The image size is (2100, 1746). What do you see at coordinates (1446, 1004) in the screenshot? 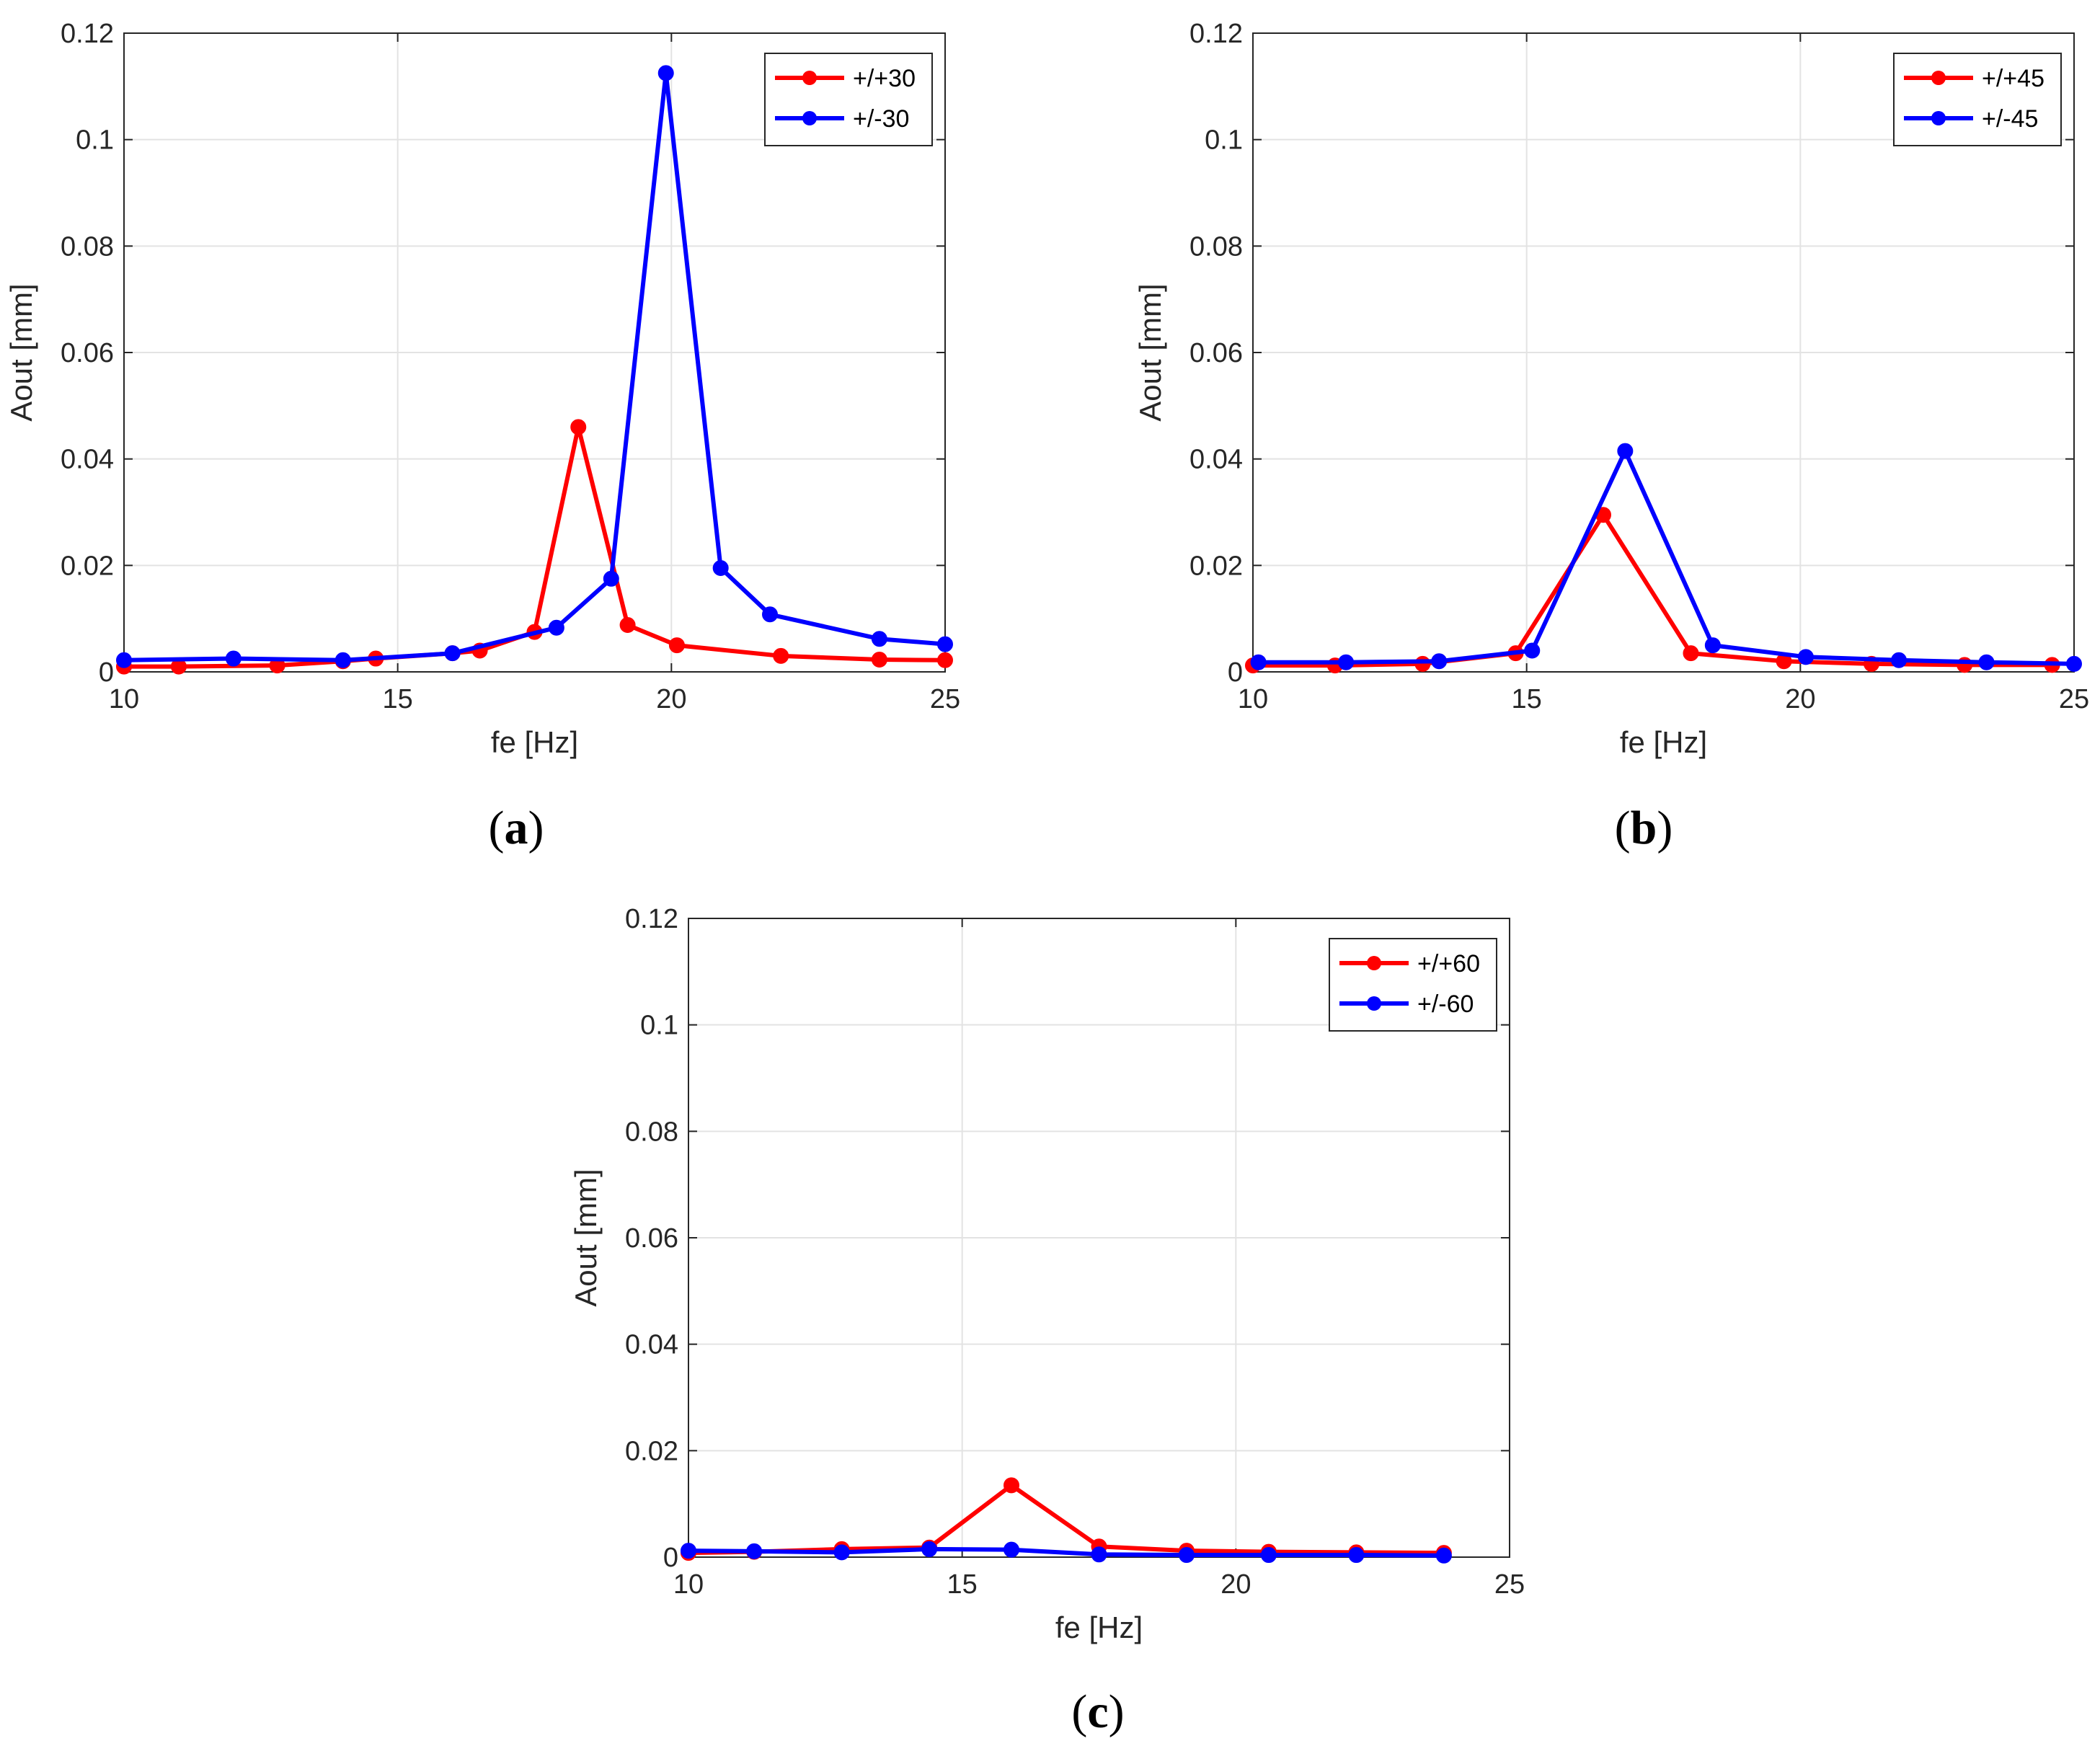
I see `legend-label: +/-60` at bounding box center [1446, 1004].